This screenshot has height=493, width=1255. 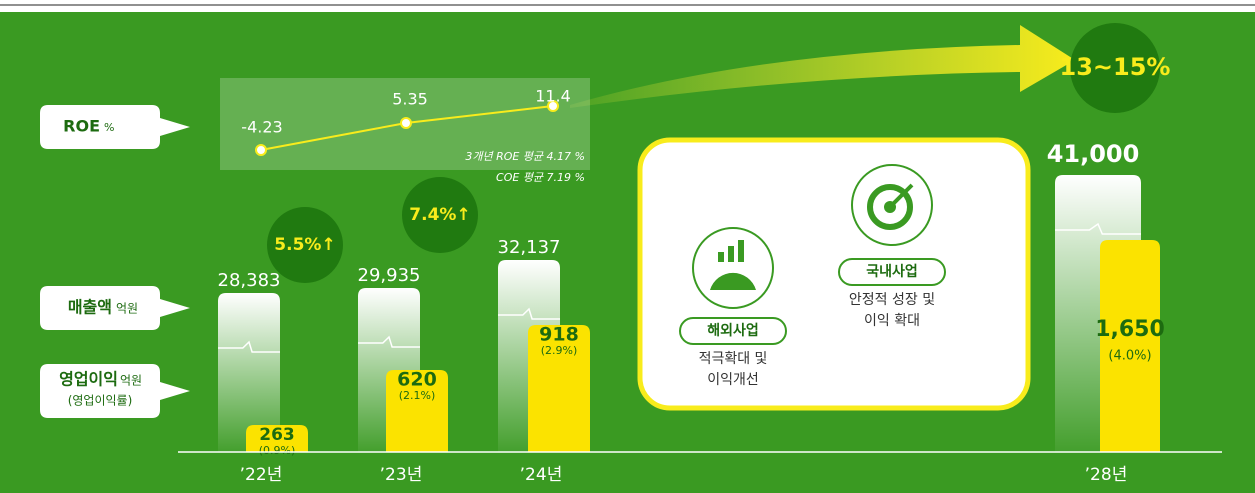 What do you see at coordinates (410, 99) in the screenshot?
I see `roe-value: 5.35` at bounding box center [410, 99].